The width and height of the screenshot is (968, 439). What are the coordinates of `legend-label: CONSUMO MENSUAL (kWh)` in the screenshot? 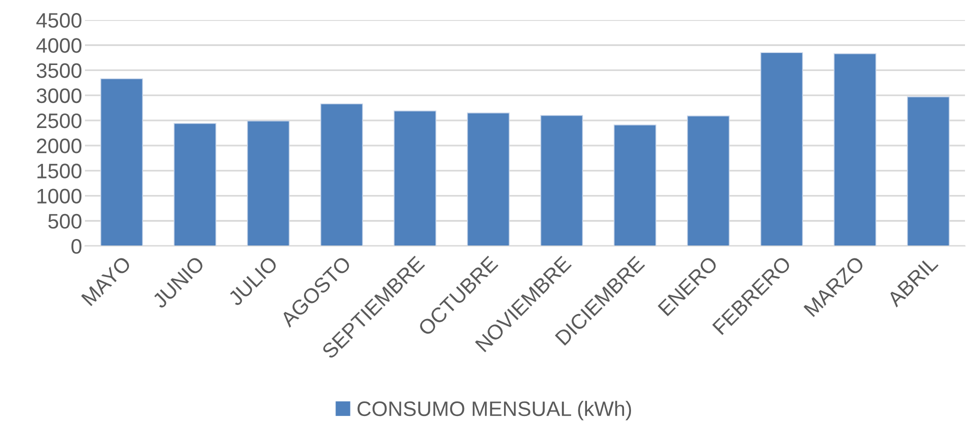 It's located at (495, 410).